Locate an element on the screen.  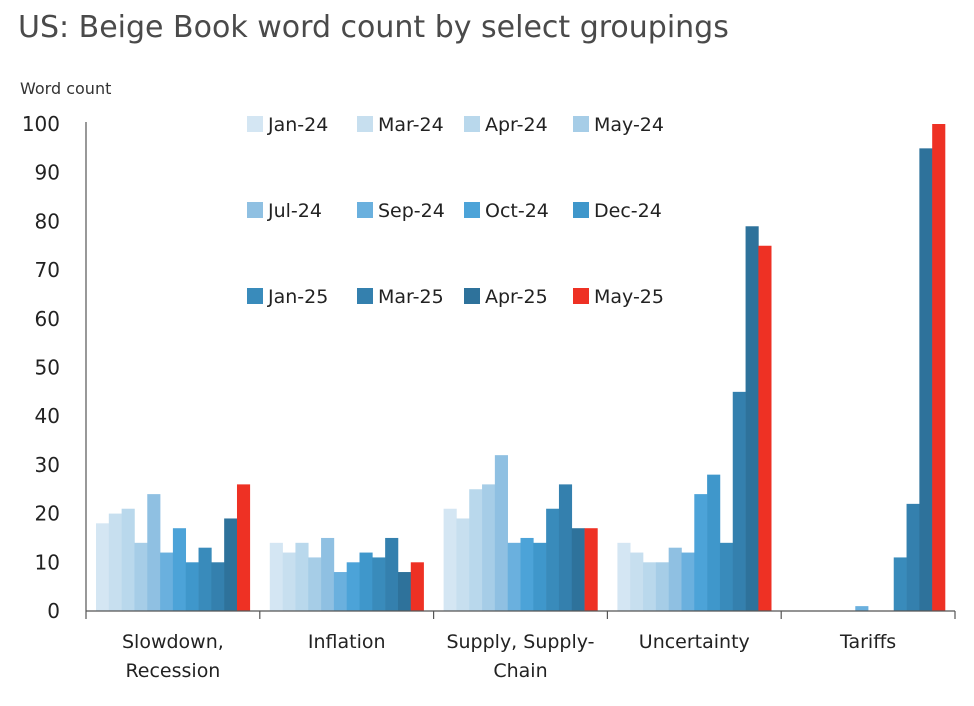
x-category-label: Recession is located at coordinates (172, 671).